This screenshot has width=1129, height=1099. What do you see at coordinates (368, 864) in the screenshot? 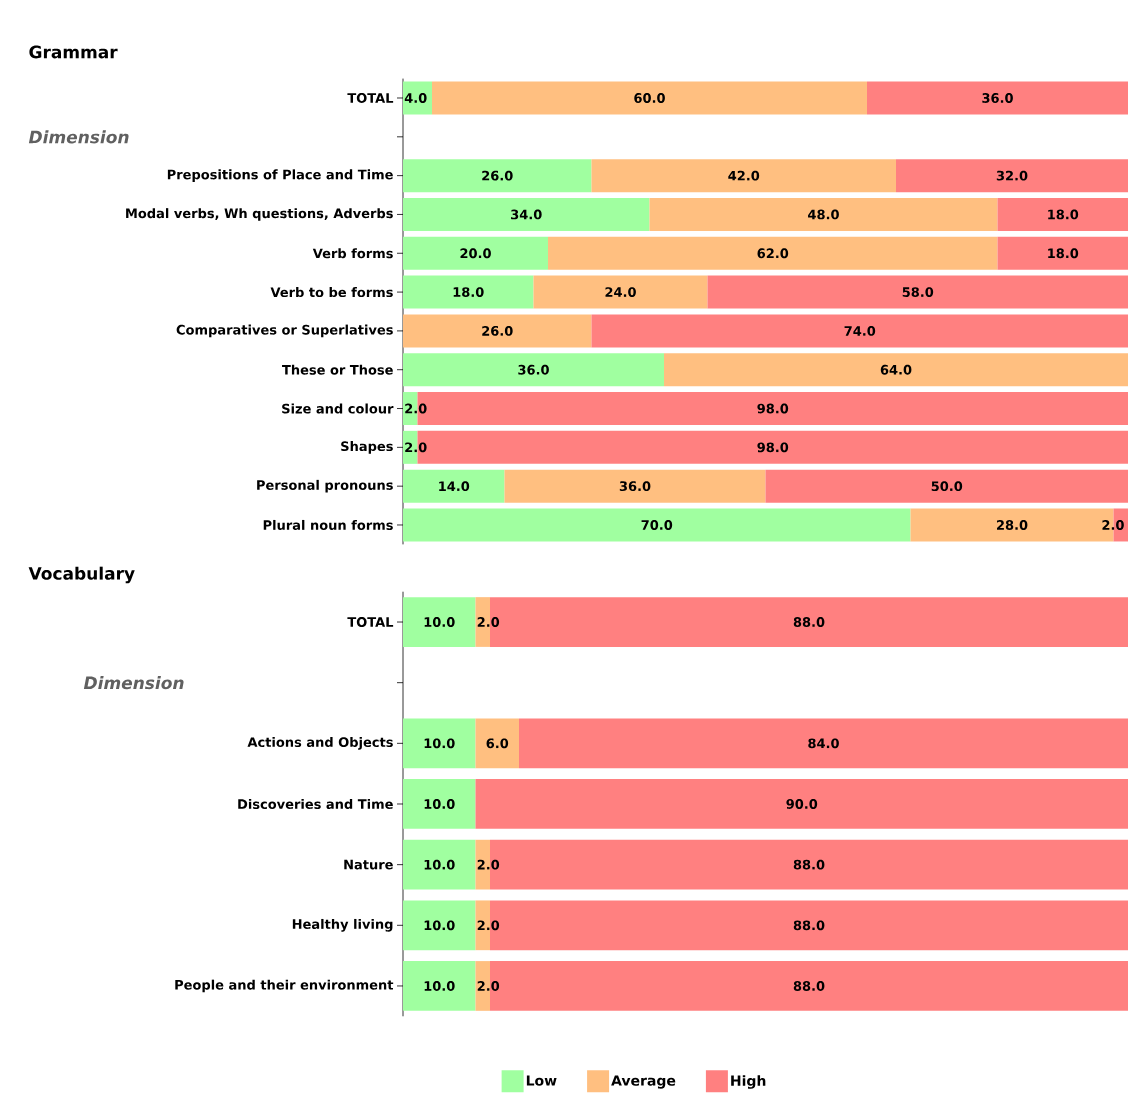
I see `y-tick-label: Nature` at bounding box center [368, 864].